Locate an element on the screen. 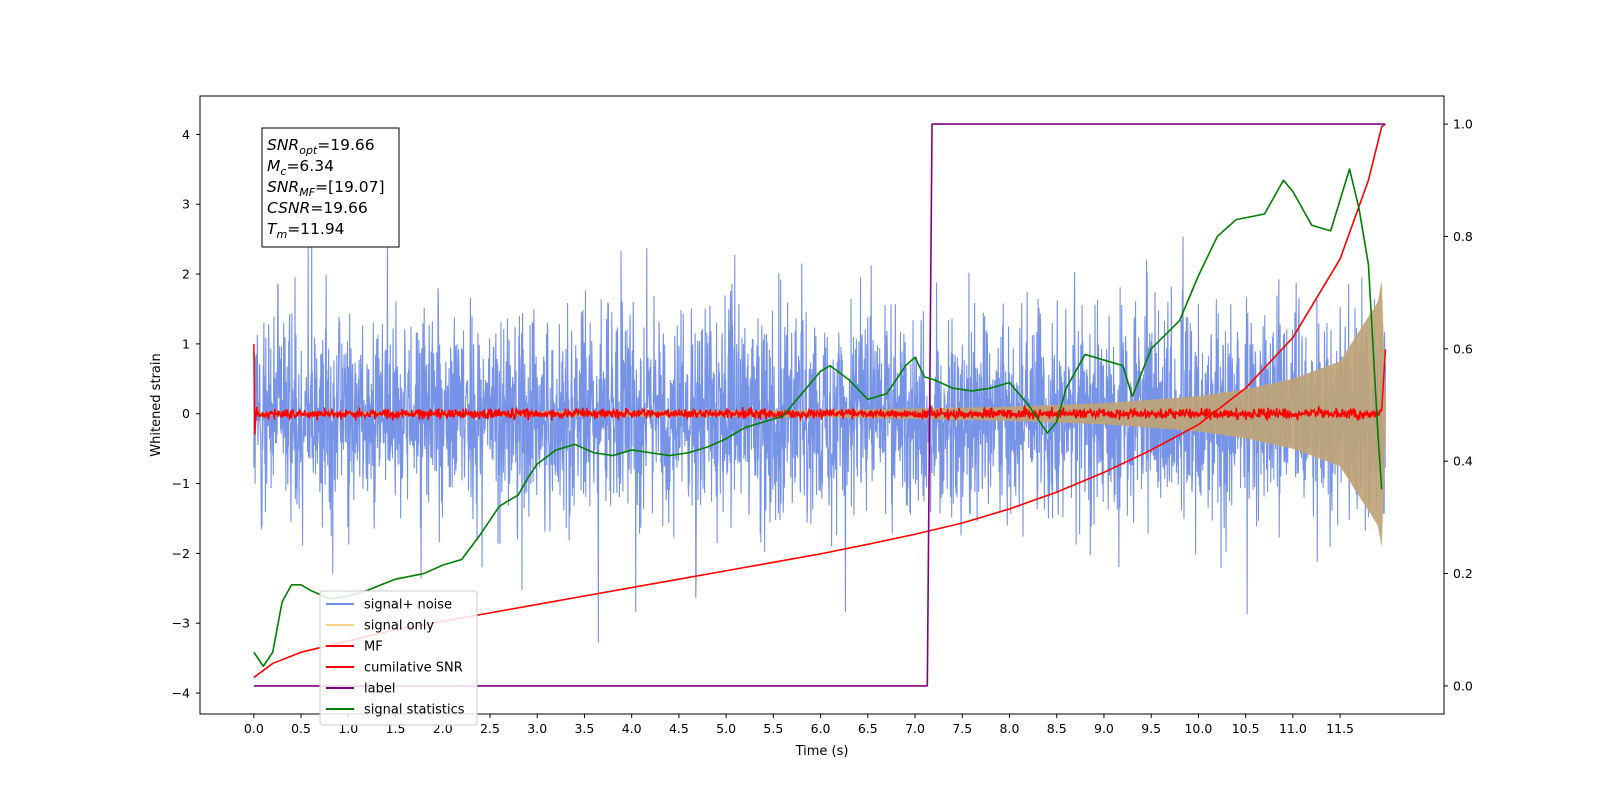 The image size is (1600, 804). y-right-tick-label: 0.6 is located at coordinates (1463, 348).